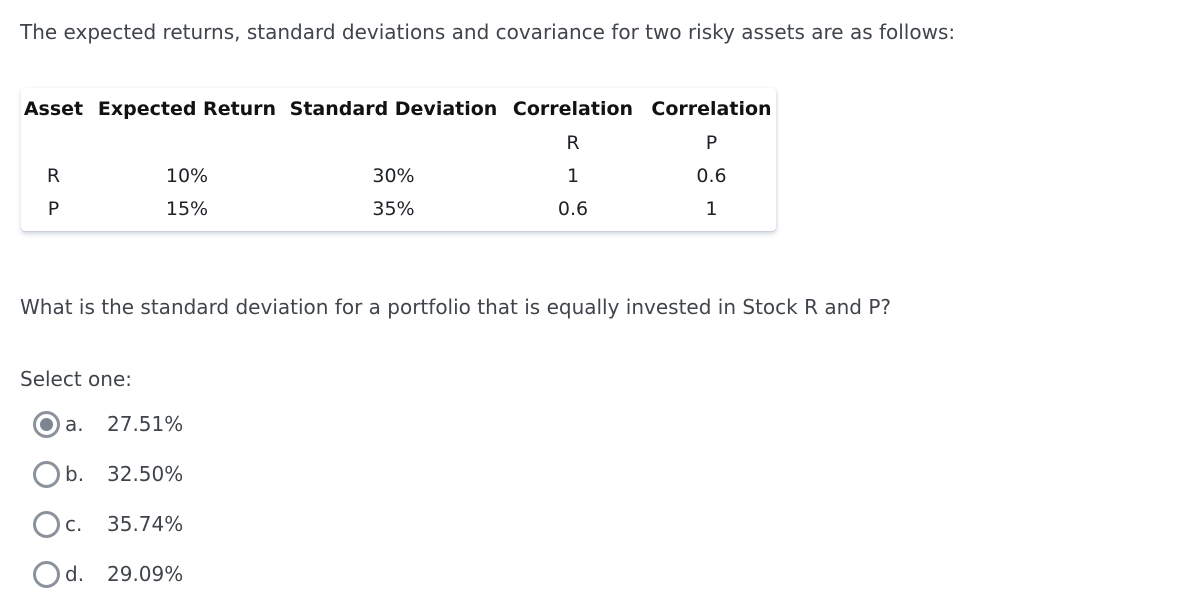 The width and height of the screenshot is (1196, 599). What do you see at coordinates (76, 379) in the screenshot?
I see `select-one-label: Select one:` at bounding box center [76, 379].